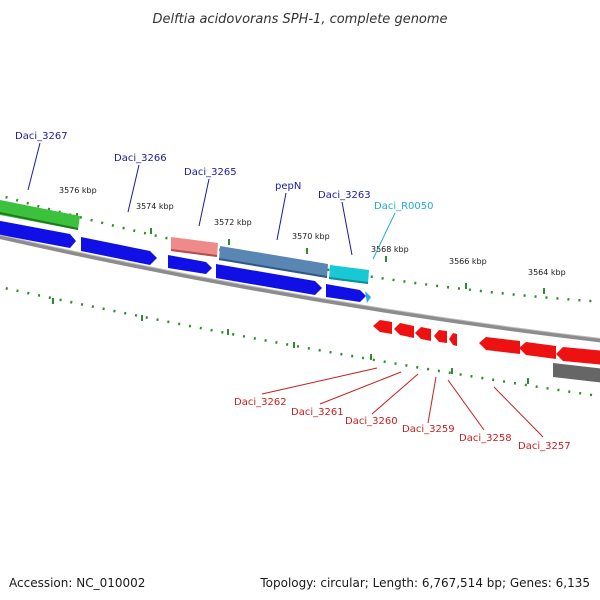  What do you see at coordinates (273, 268) in the screenshot?
I see `gene-feature-steel-edge` at bounding box center [273, 268].